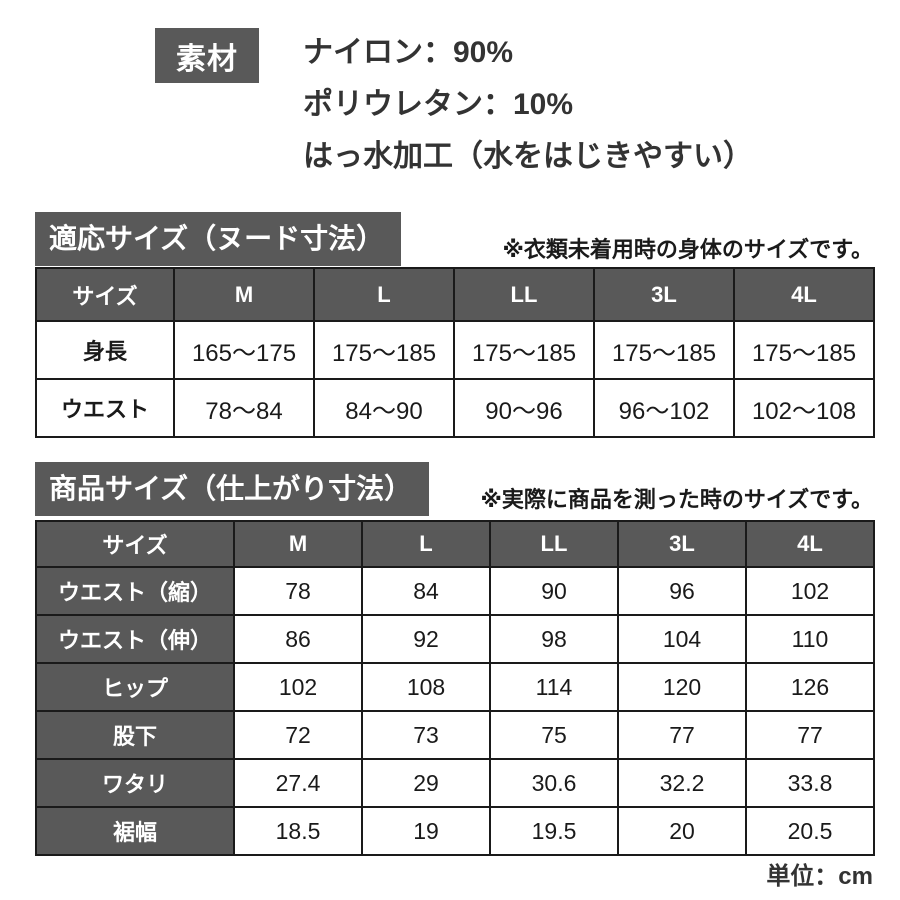 Image resolution: width=900 pixels, height=900 pixels. What do you see at coordinates (298, 639) in the screenshot?
I see `value-cell: 86` at bounding box center [298, 639].